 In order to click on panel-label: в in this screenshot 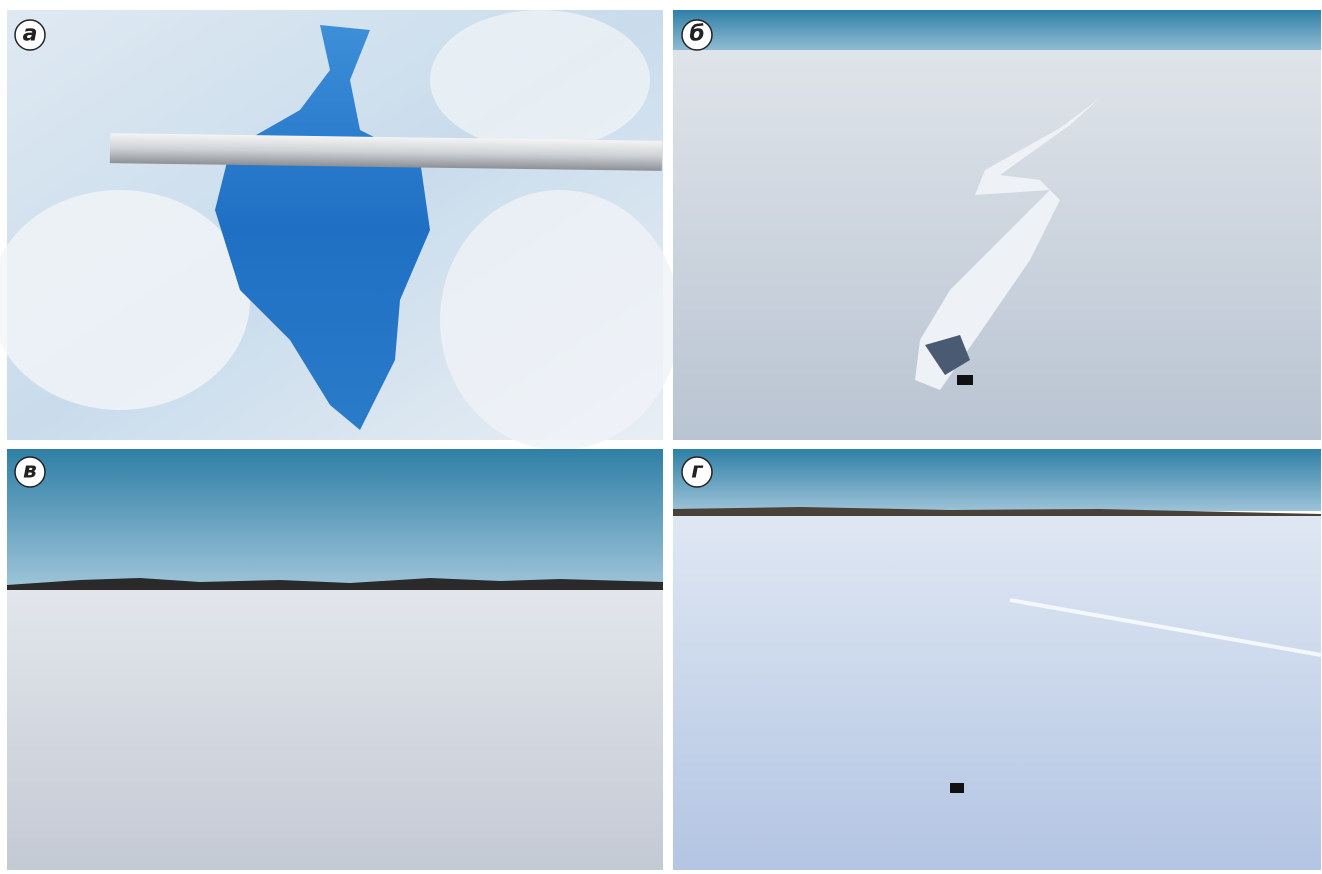, I will do `click(30, 471)`.